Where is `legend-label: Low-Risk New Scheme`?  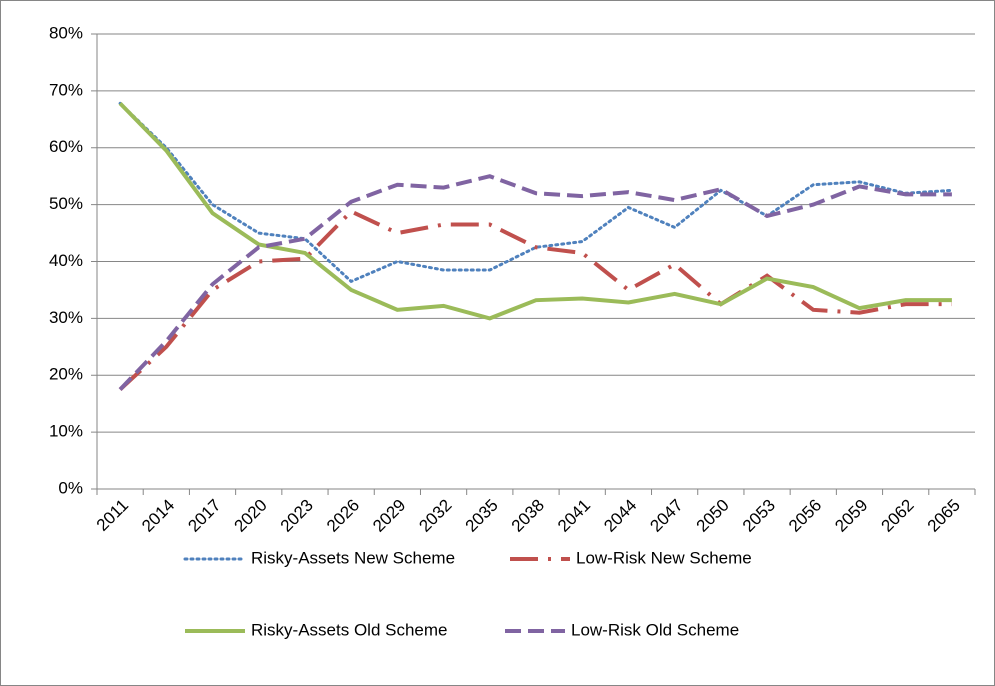 legend-label: Low-Risk New Scheme is located at coordinates (664, 557).